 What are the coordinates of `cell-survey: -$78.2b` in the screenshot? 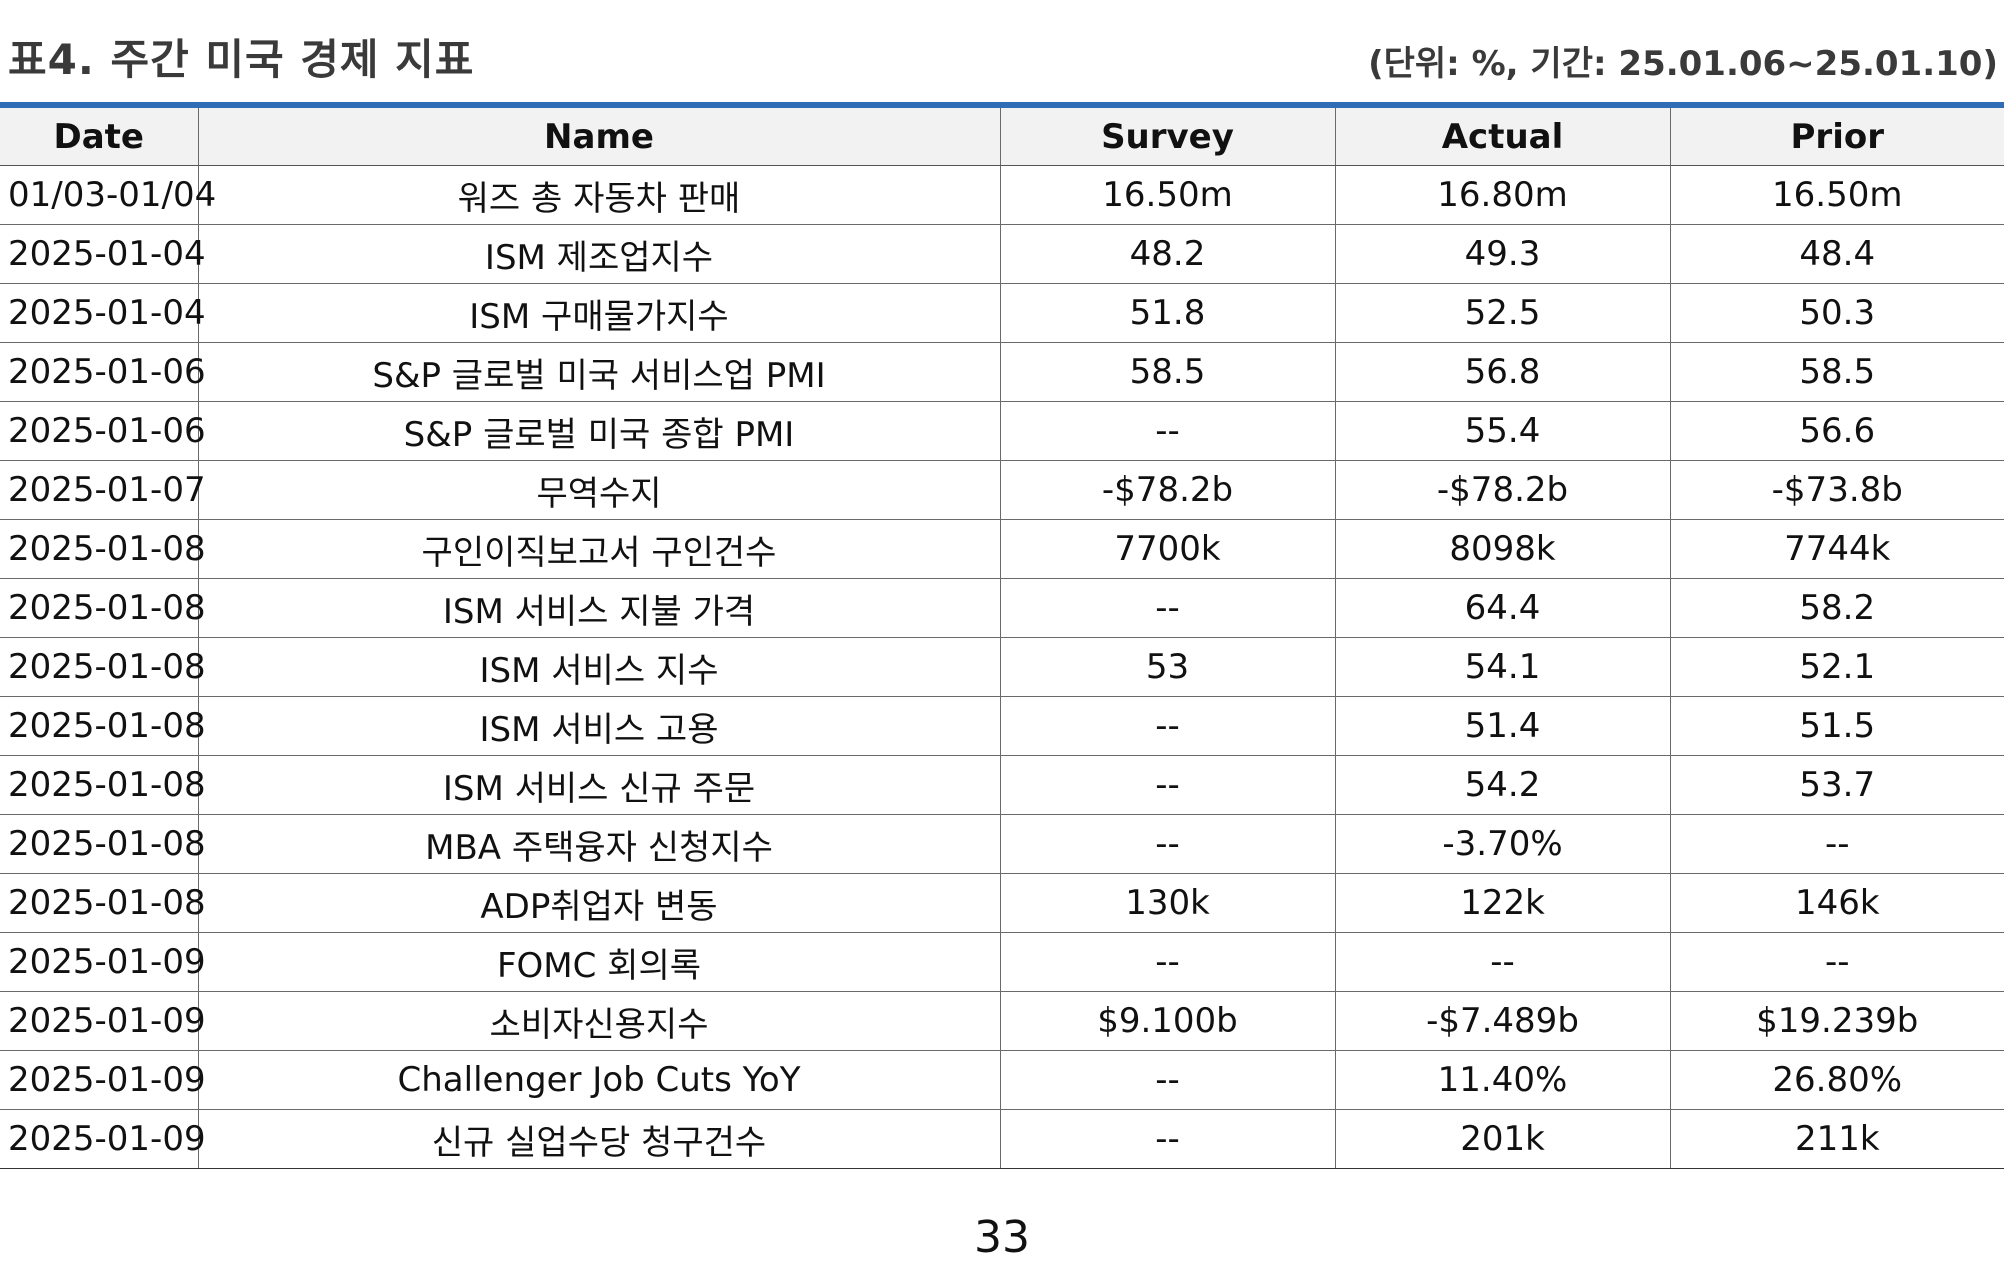 It's located at (1167, 490).